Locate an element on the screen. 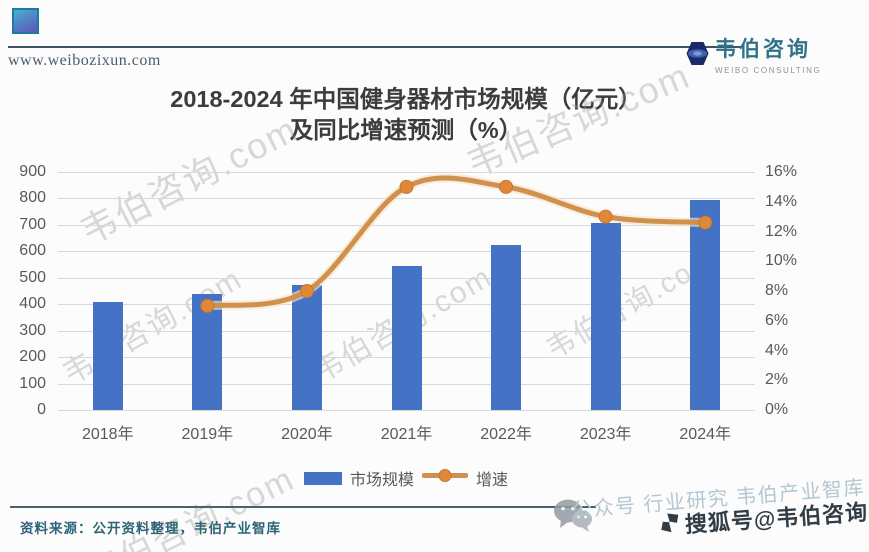 The width and height of the screenshot is (869, 552). chart-title-line2: 及同比增速预测（%） is located at coordinates (406, 130).